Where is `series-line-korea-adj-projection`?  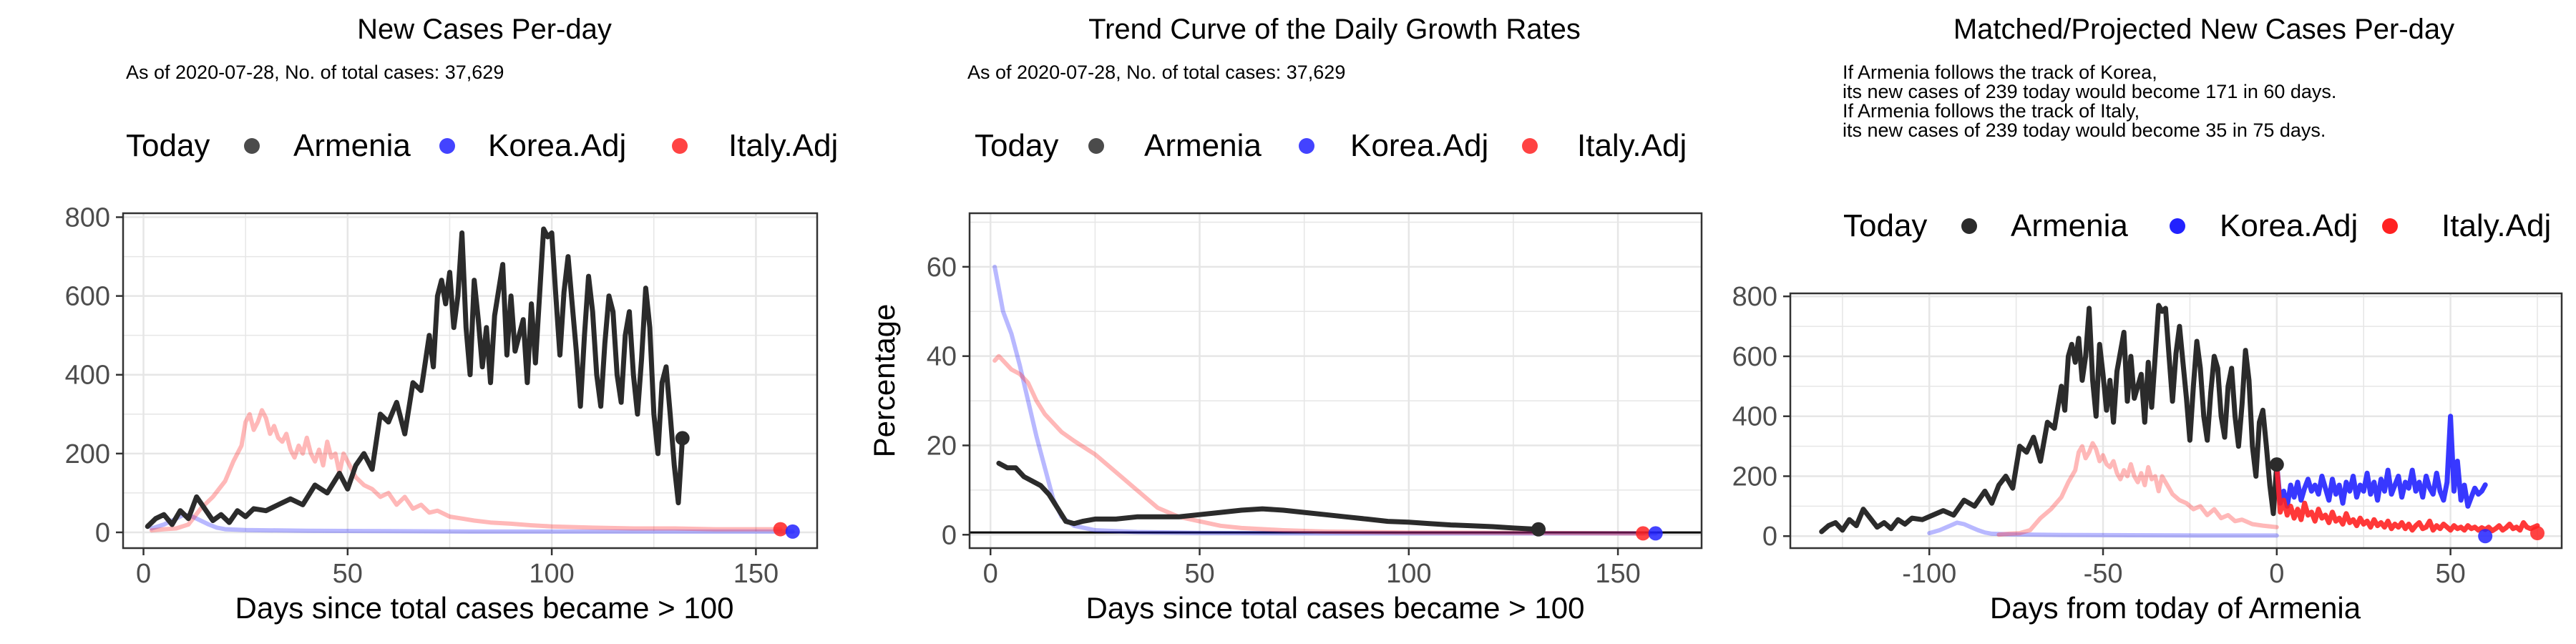
series-line-korea-adj-projection is located at coordinates (2381, 461).